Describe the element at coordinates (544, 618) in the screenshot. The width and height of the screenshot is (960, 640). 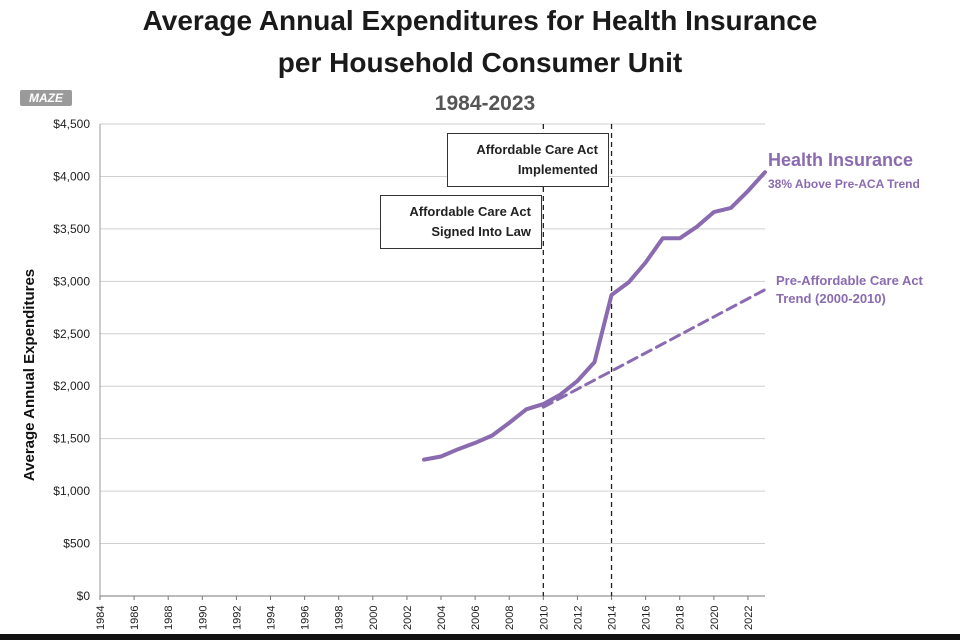
I see `x-tick-label: 2010` at that location.